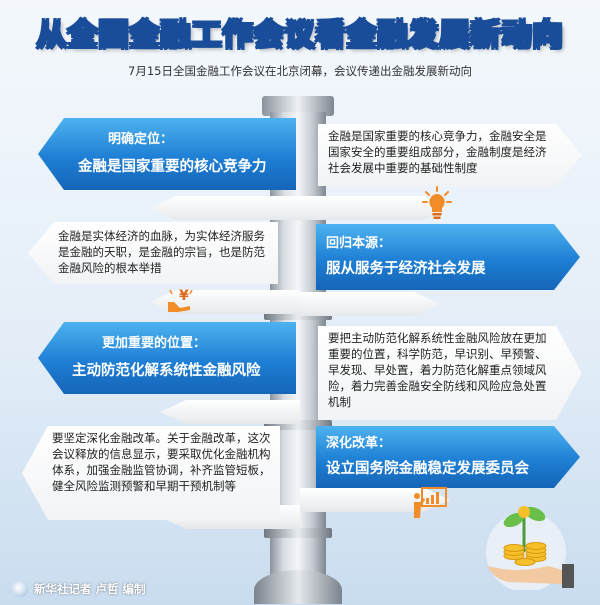 Image resolution: width=600 pixels, height=605 pixels. I want to click on coins-plant-icon, so click(533, 546).